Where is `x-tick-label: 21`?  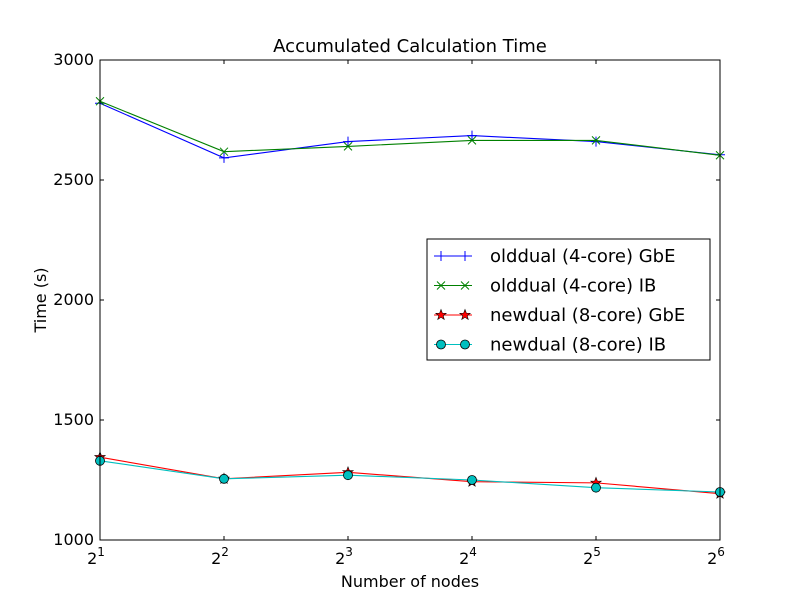
x-tick-label: 21 is located at coordinates (96, 556).